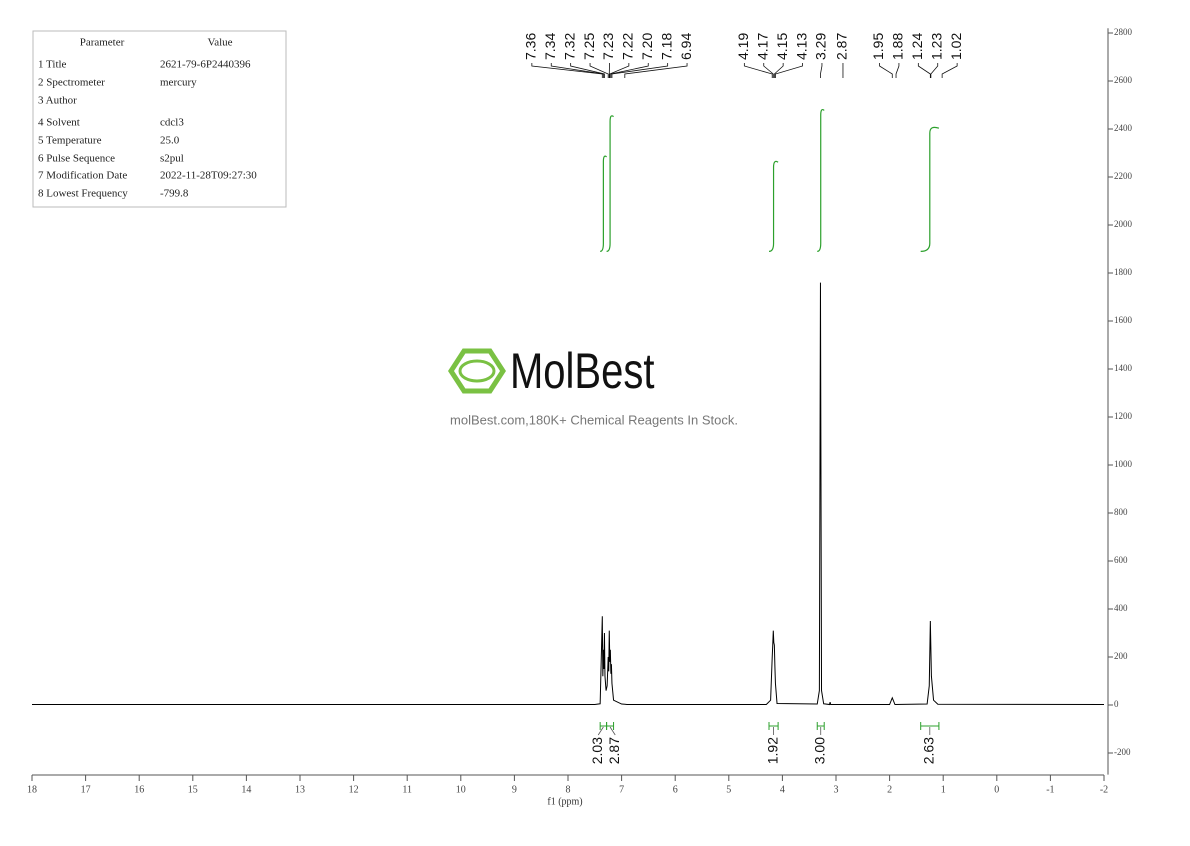 This screenshot has width=1190, height=846. Describe the element at coordinates (943, 789) in the screenshot. I see `x-tick-label: 1` at that location.